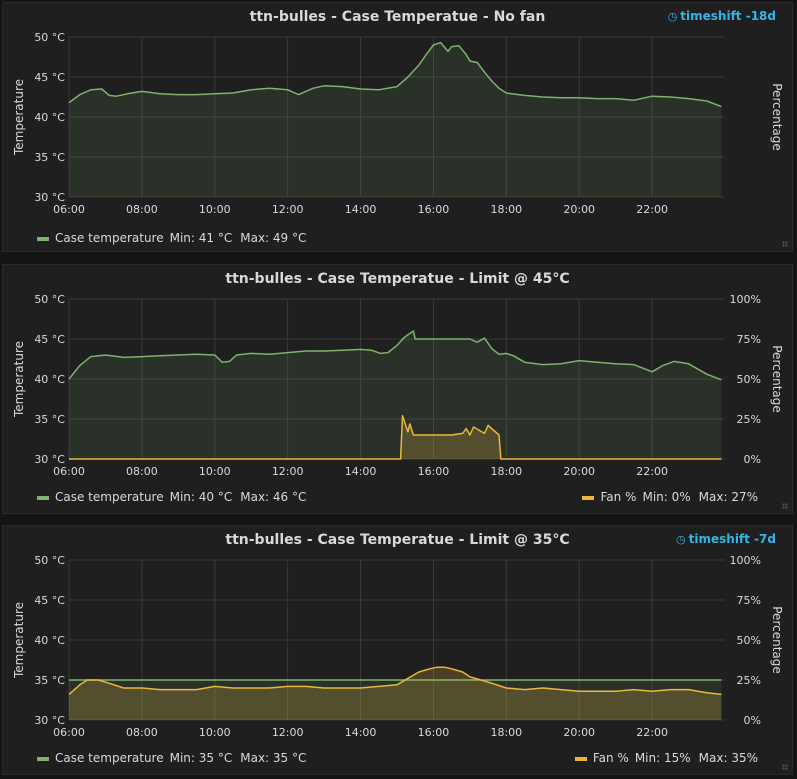 The height and width of the screenshot is (779, 797). I want to click on legend-case-temperature: Case temperature Min: 41 °C Max: 49 °C, so click(175, 238).